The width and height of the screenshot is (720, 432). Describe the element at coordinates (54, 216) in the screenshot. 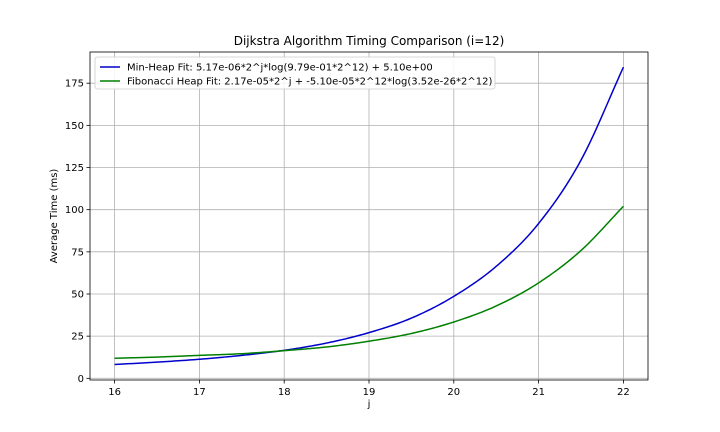

I see `y-axis-label: Average Time (ms)` at that location.